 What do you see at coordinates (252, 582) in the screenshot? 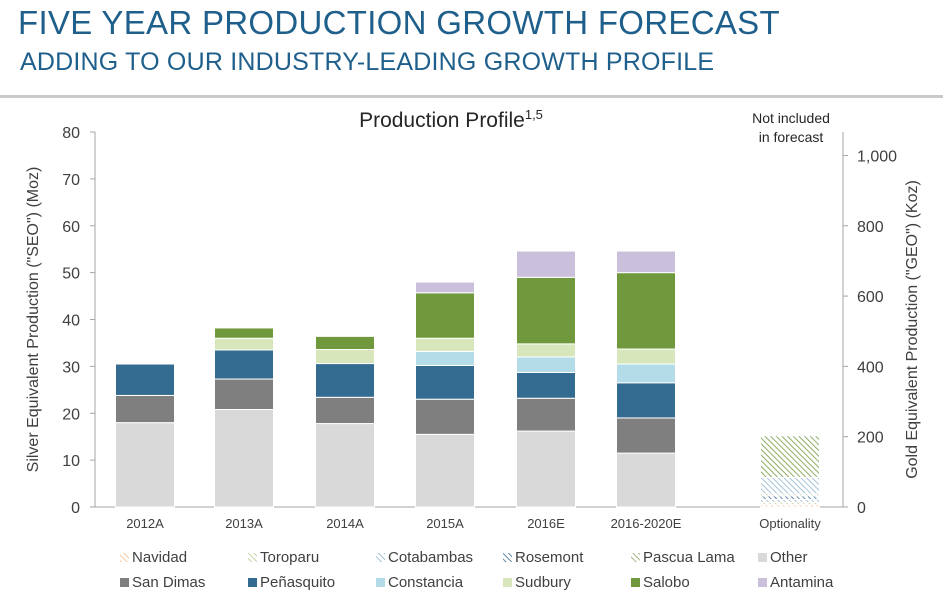
I see `legend-swatch-penasquito` at bounding box center [252, 582].